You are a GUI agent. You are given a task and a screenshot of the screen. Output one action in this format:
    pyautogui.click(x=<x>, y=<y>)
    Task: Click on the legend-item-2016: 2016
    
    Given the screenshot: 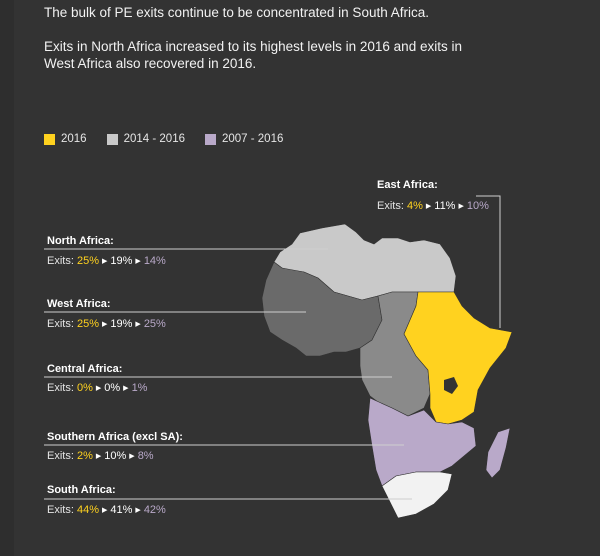 What is the action you would take?
    pyautogui.click(x=65, y=139)
    